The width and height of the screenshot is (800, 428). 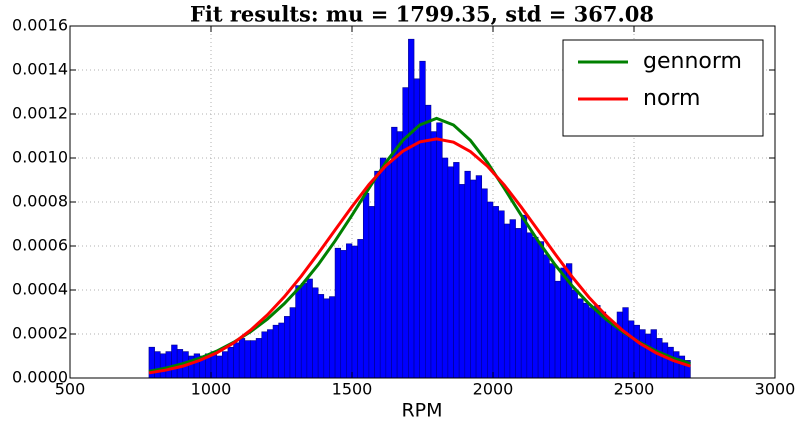 I want to click on legend-box, so click(x=663, y=88).